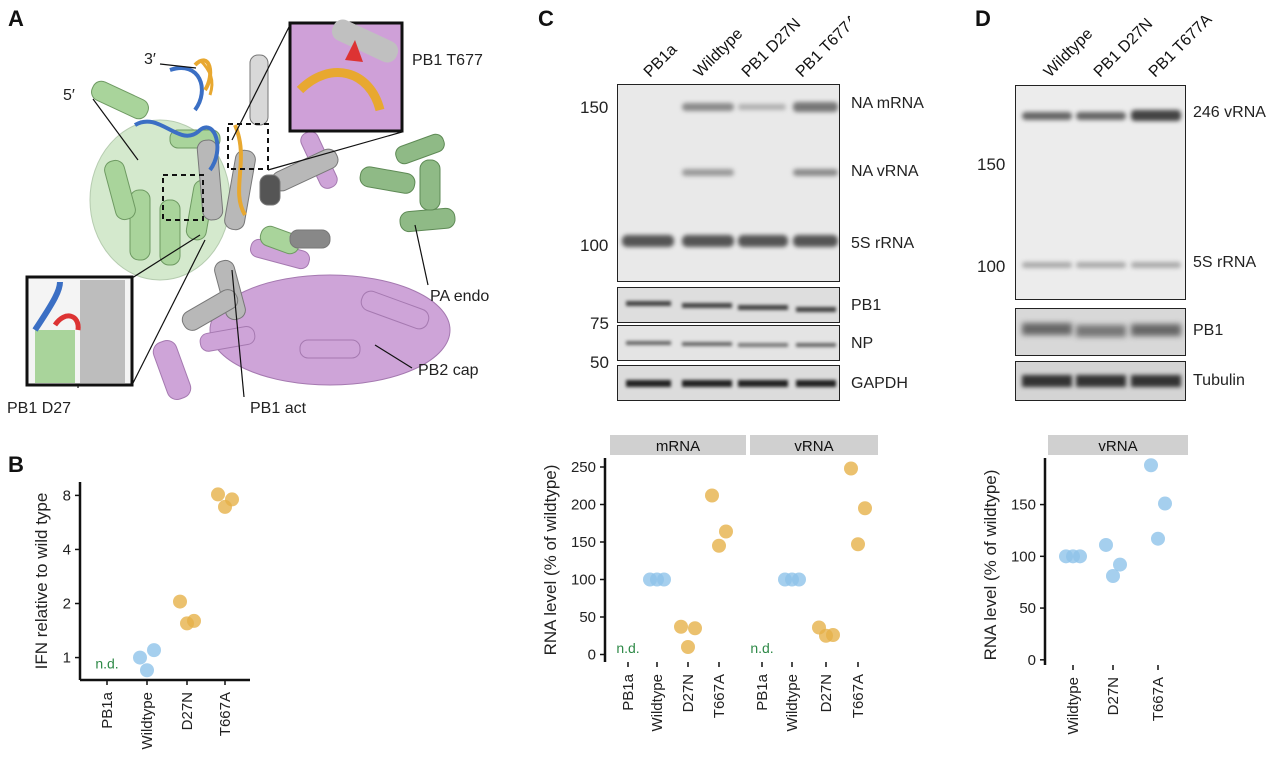  What do you see at coordinates (991, 164) in the screenshot?
I see `marker-150-d: 150` at bounding box center [991, 164].